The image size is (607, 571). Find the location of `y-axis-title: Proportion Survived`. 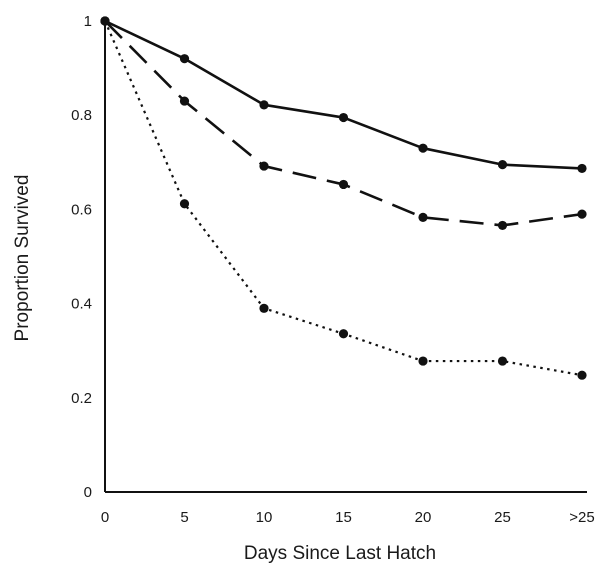

y-axis-title: Proportion Survived is located at coordinates (22, 258).